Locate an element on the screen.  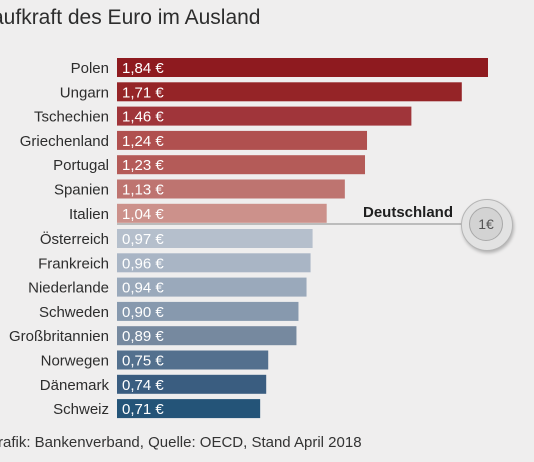
data-label: 1,84 € is located at coordinates (143, 68).